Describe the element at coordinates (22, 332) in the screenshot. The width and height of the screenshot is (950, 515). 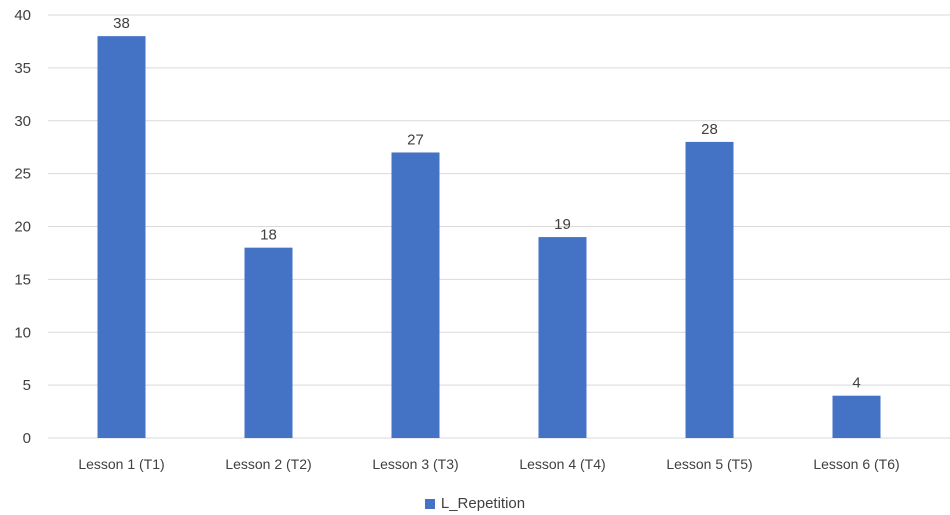
I see `y-tick-label: 10` at that location.